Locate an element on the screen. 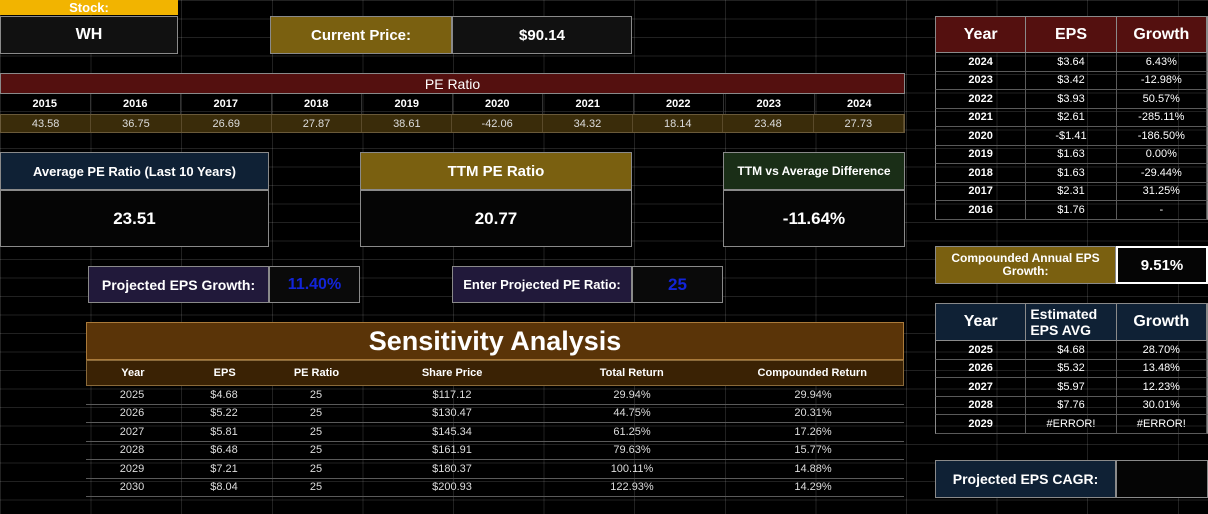  eps-history-cell: -12.98% is located at coordinates (1162, 80).